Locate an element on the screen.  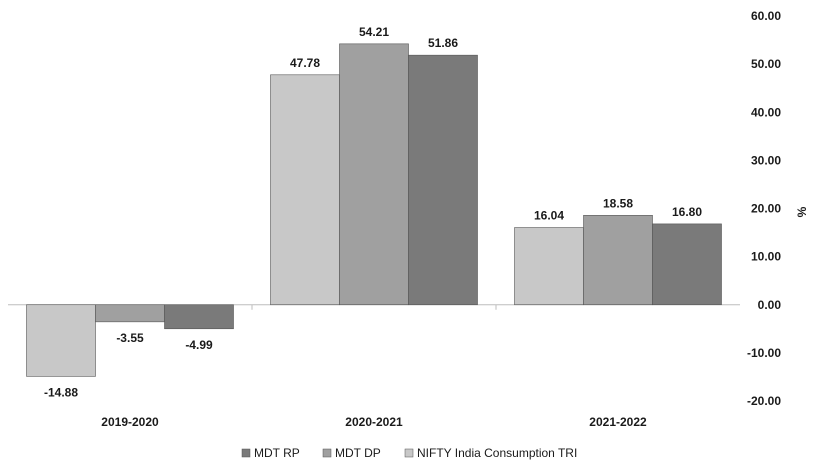
data-label: -3.55 is located at coordinates (130, 338).